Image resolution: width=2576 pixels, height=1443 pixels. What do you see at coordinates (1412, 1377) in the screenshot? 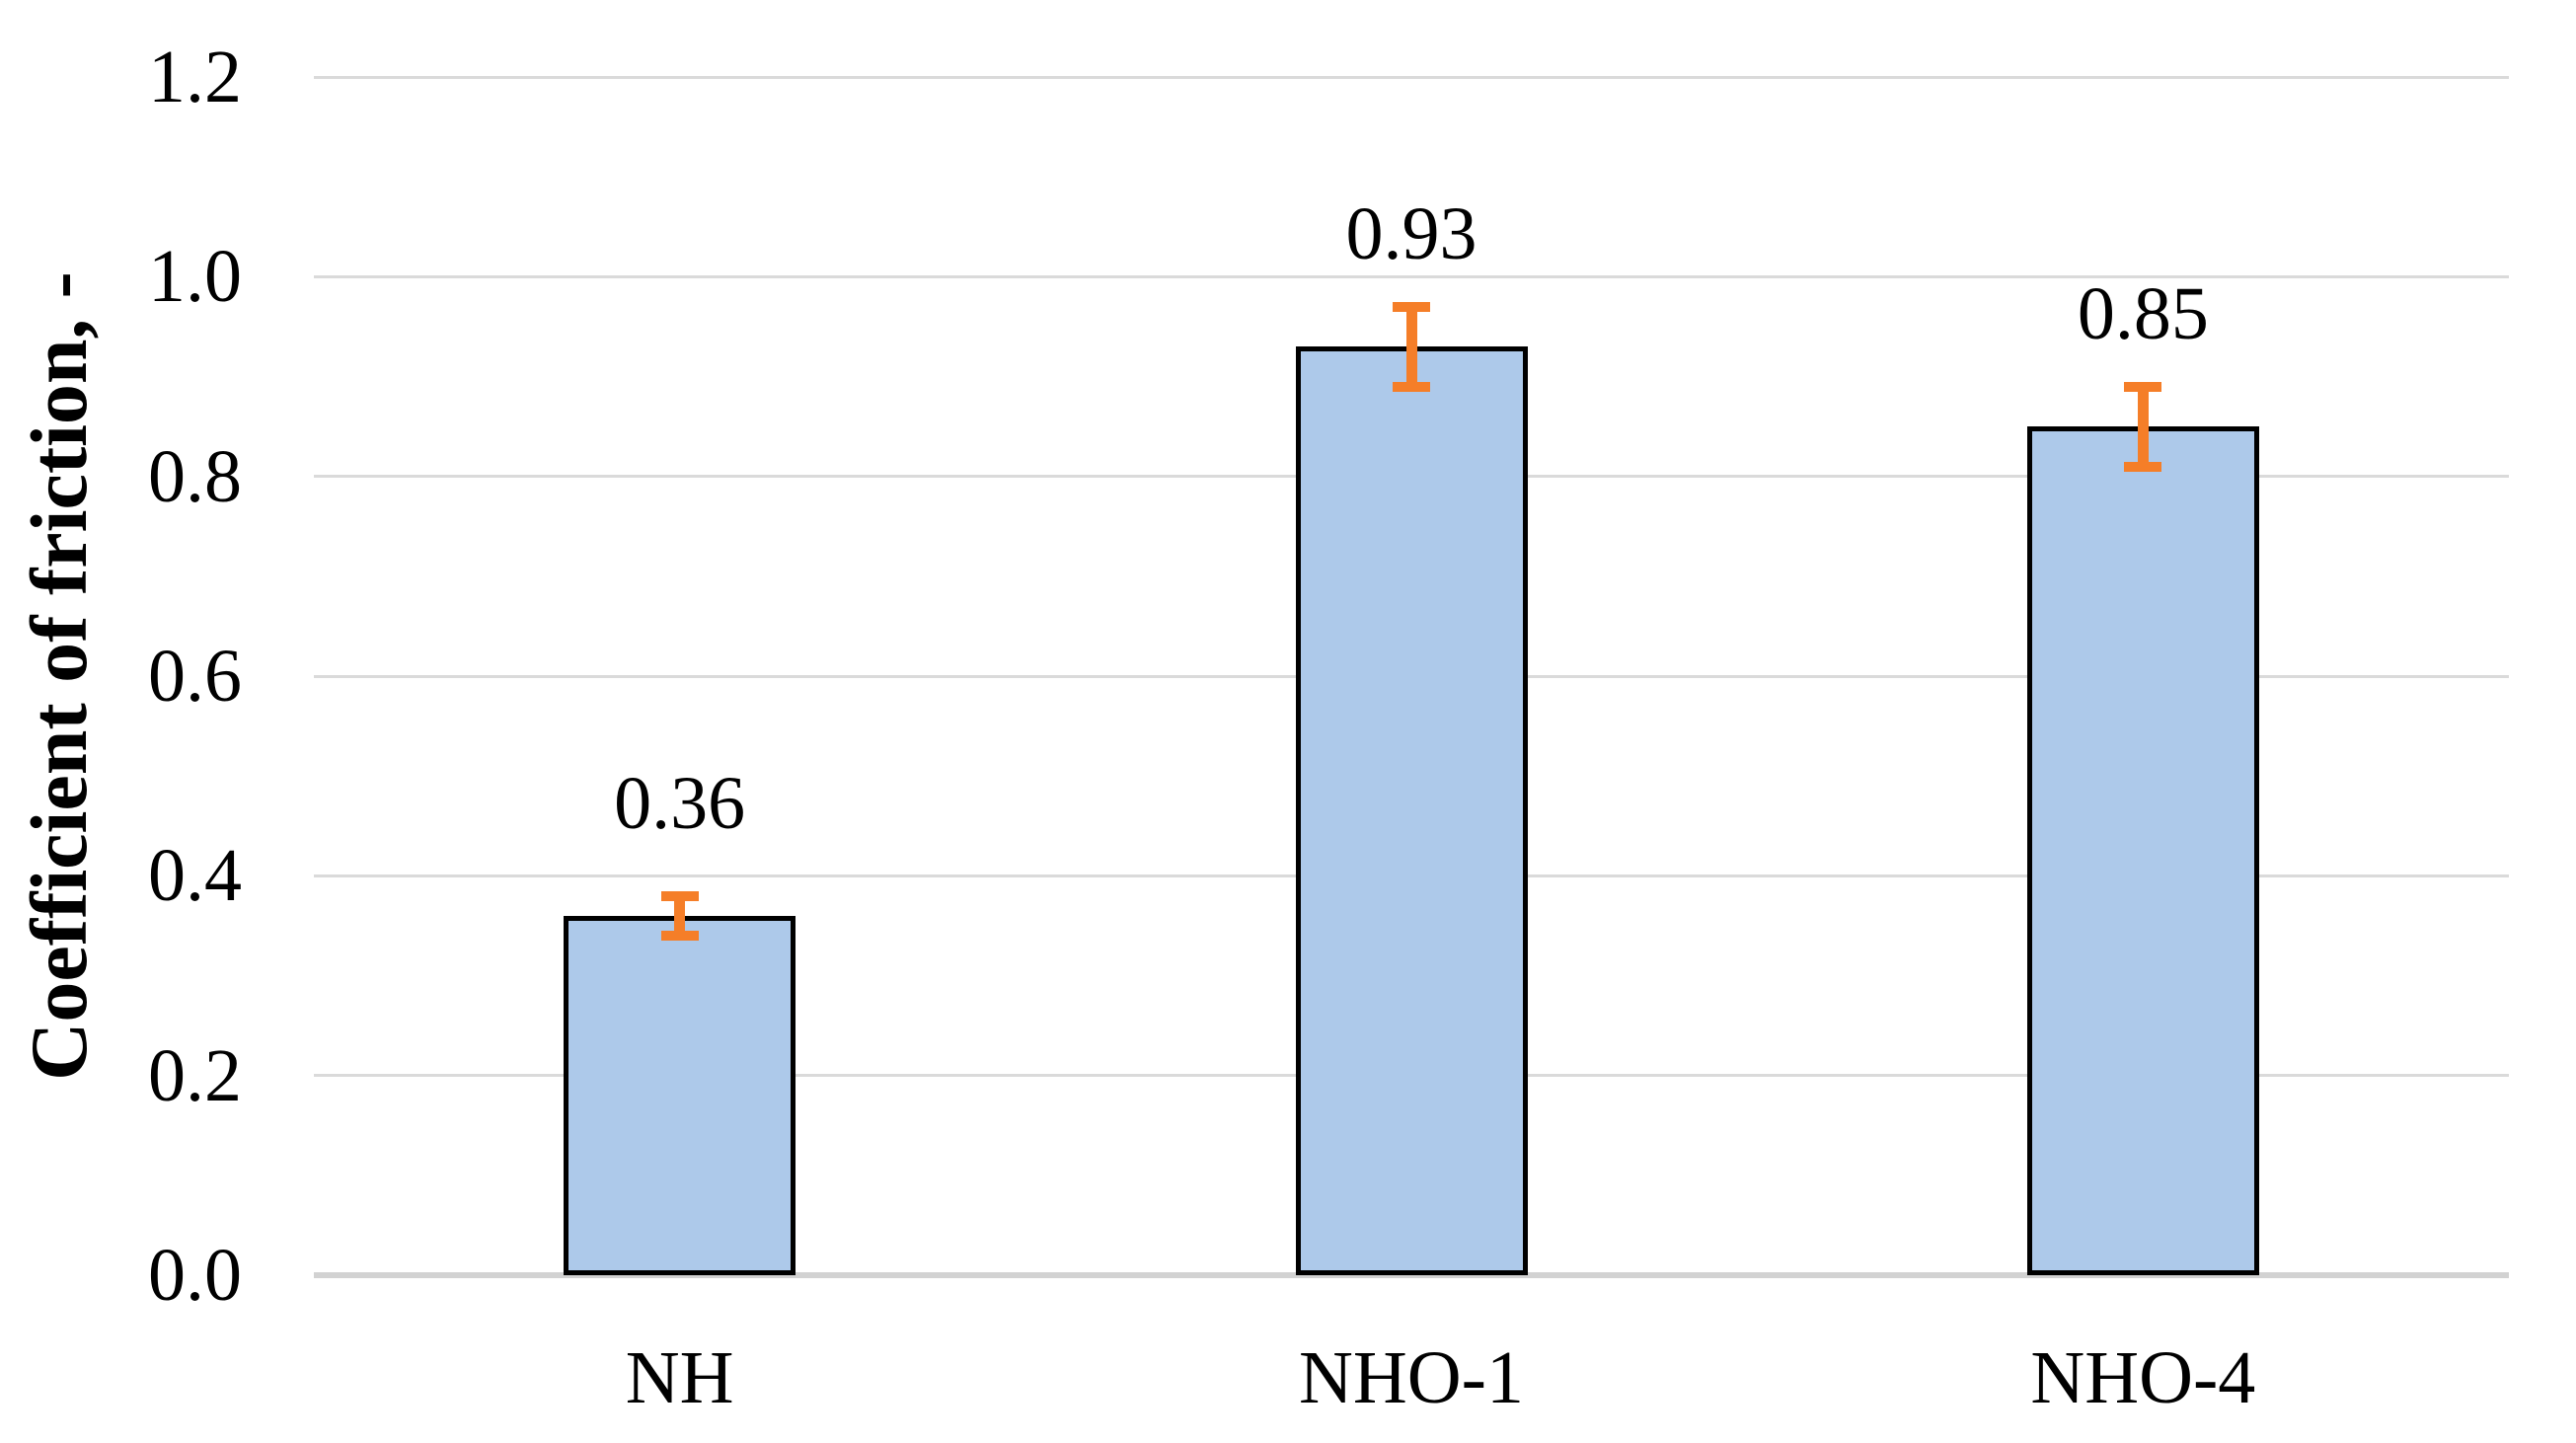
I see `x-category-label: NHO-1` at bounding box center [1412, 1377].